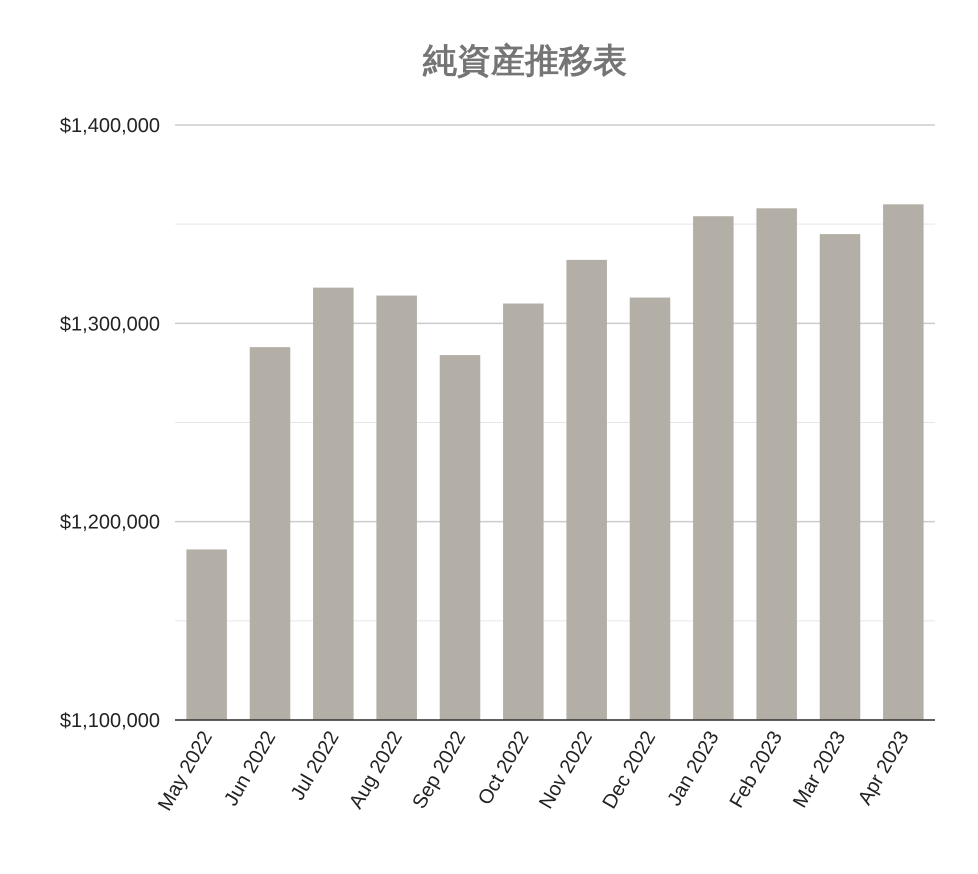 This screenshot has width=978, height=874. What do you see at coordinates (110, 126) in the screenshot?
I see `y-tick-label: $1,400,000` at bounding box center [110, 126].